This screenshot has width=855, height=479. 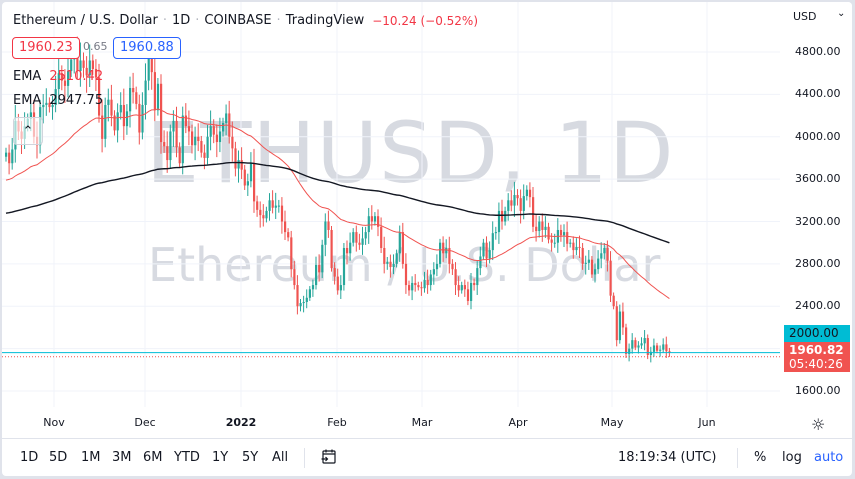 What do you see at coordinates (818, 136) in the screenshot?
I see `price-tick: 4000.00` at bounding box center [818, 136].